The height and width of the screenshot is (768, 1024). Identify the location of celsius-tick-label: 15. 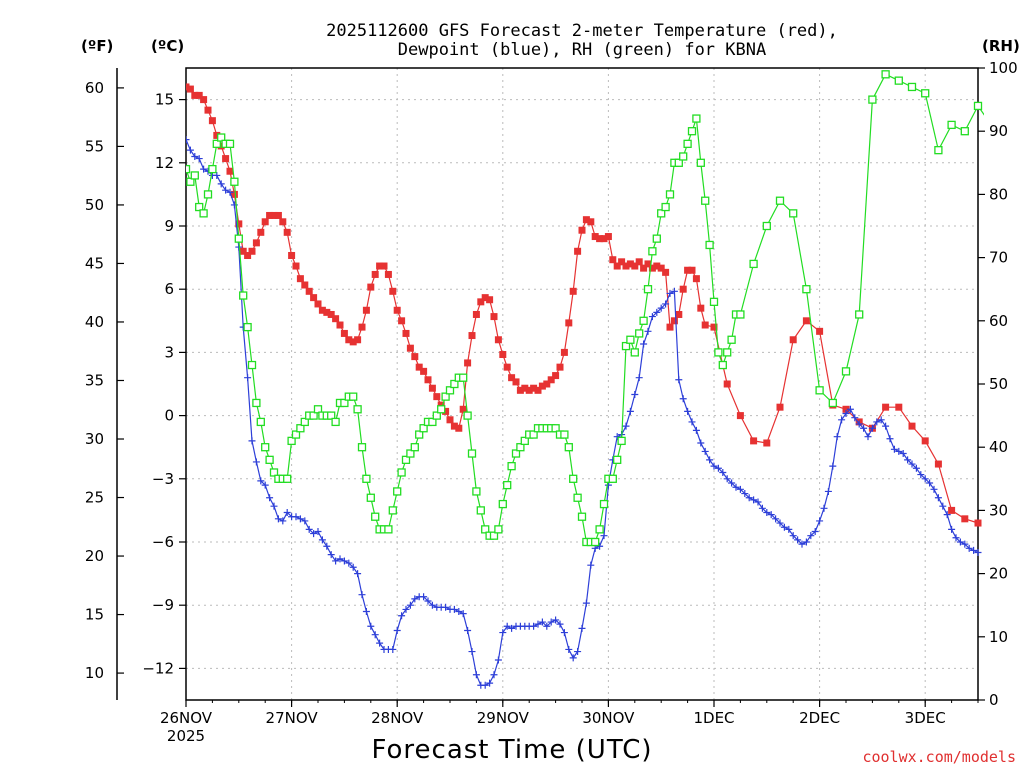
(164, 100).